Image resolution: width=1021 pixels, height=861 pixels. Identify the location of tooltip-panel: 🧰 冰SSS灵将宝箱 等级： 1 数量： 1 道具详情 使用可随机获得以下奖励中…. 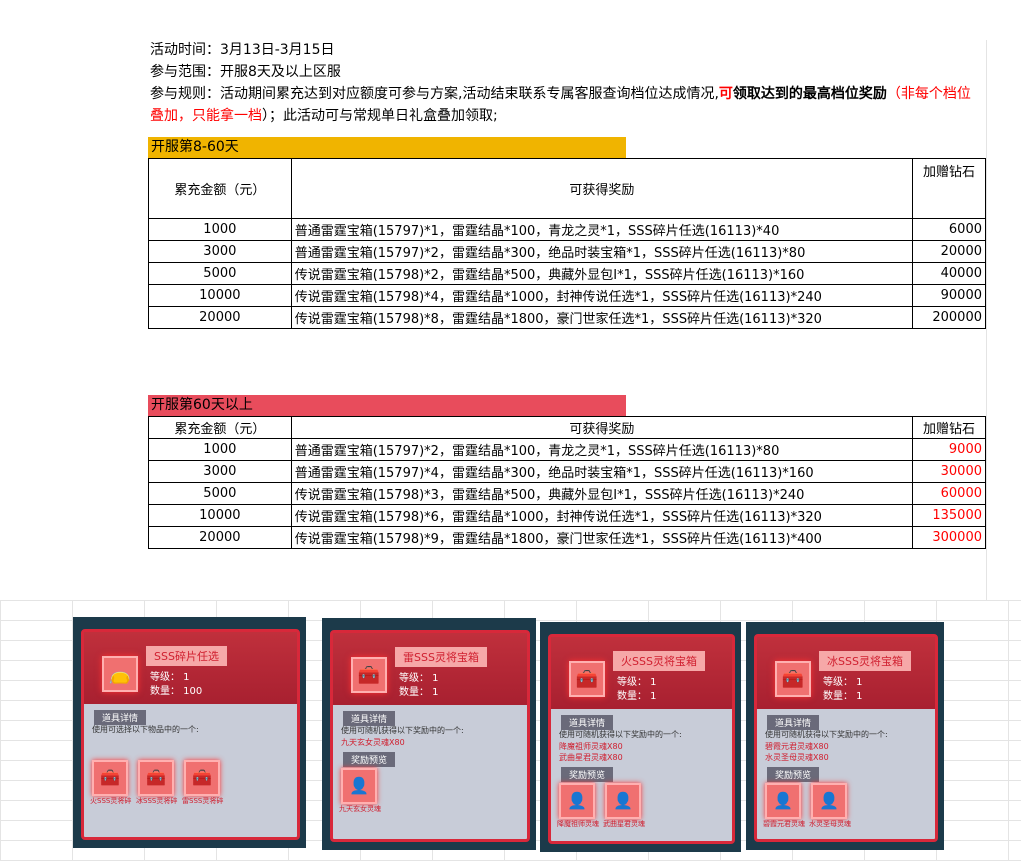
(846, 738).